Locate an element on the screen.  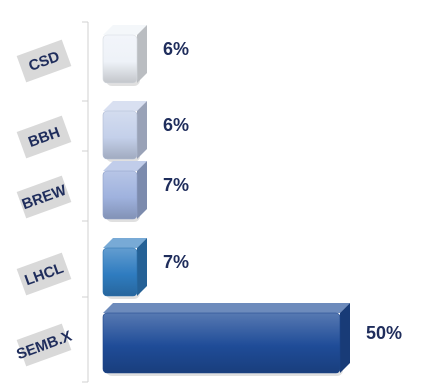
category-label: BREW is located at coordinates (44, 197).